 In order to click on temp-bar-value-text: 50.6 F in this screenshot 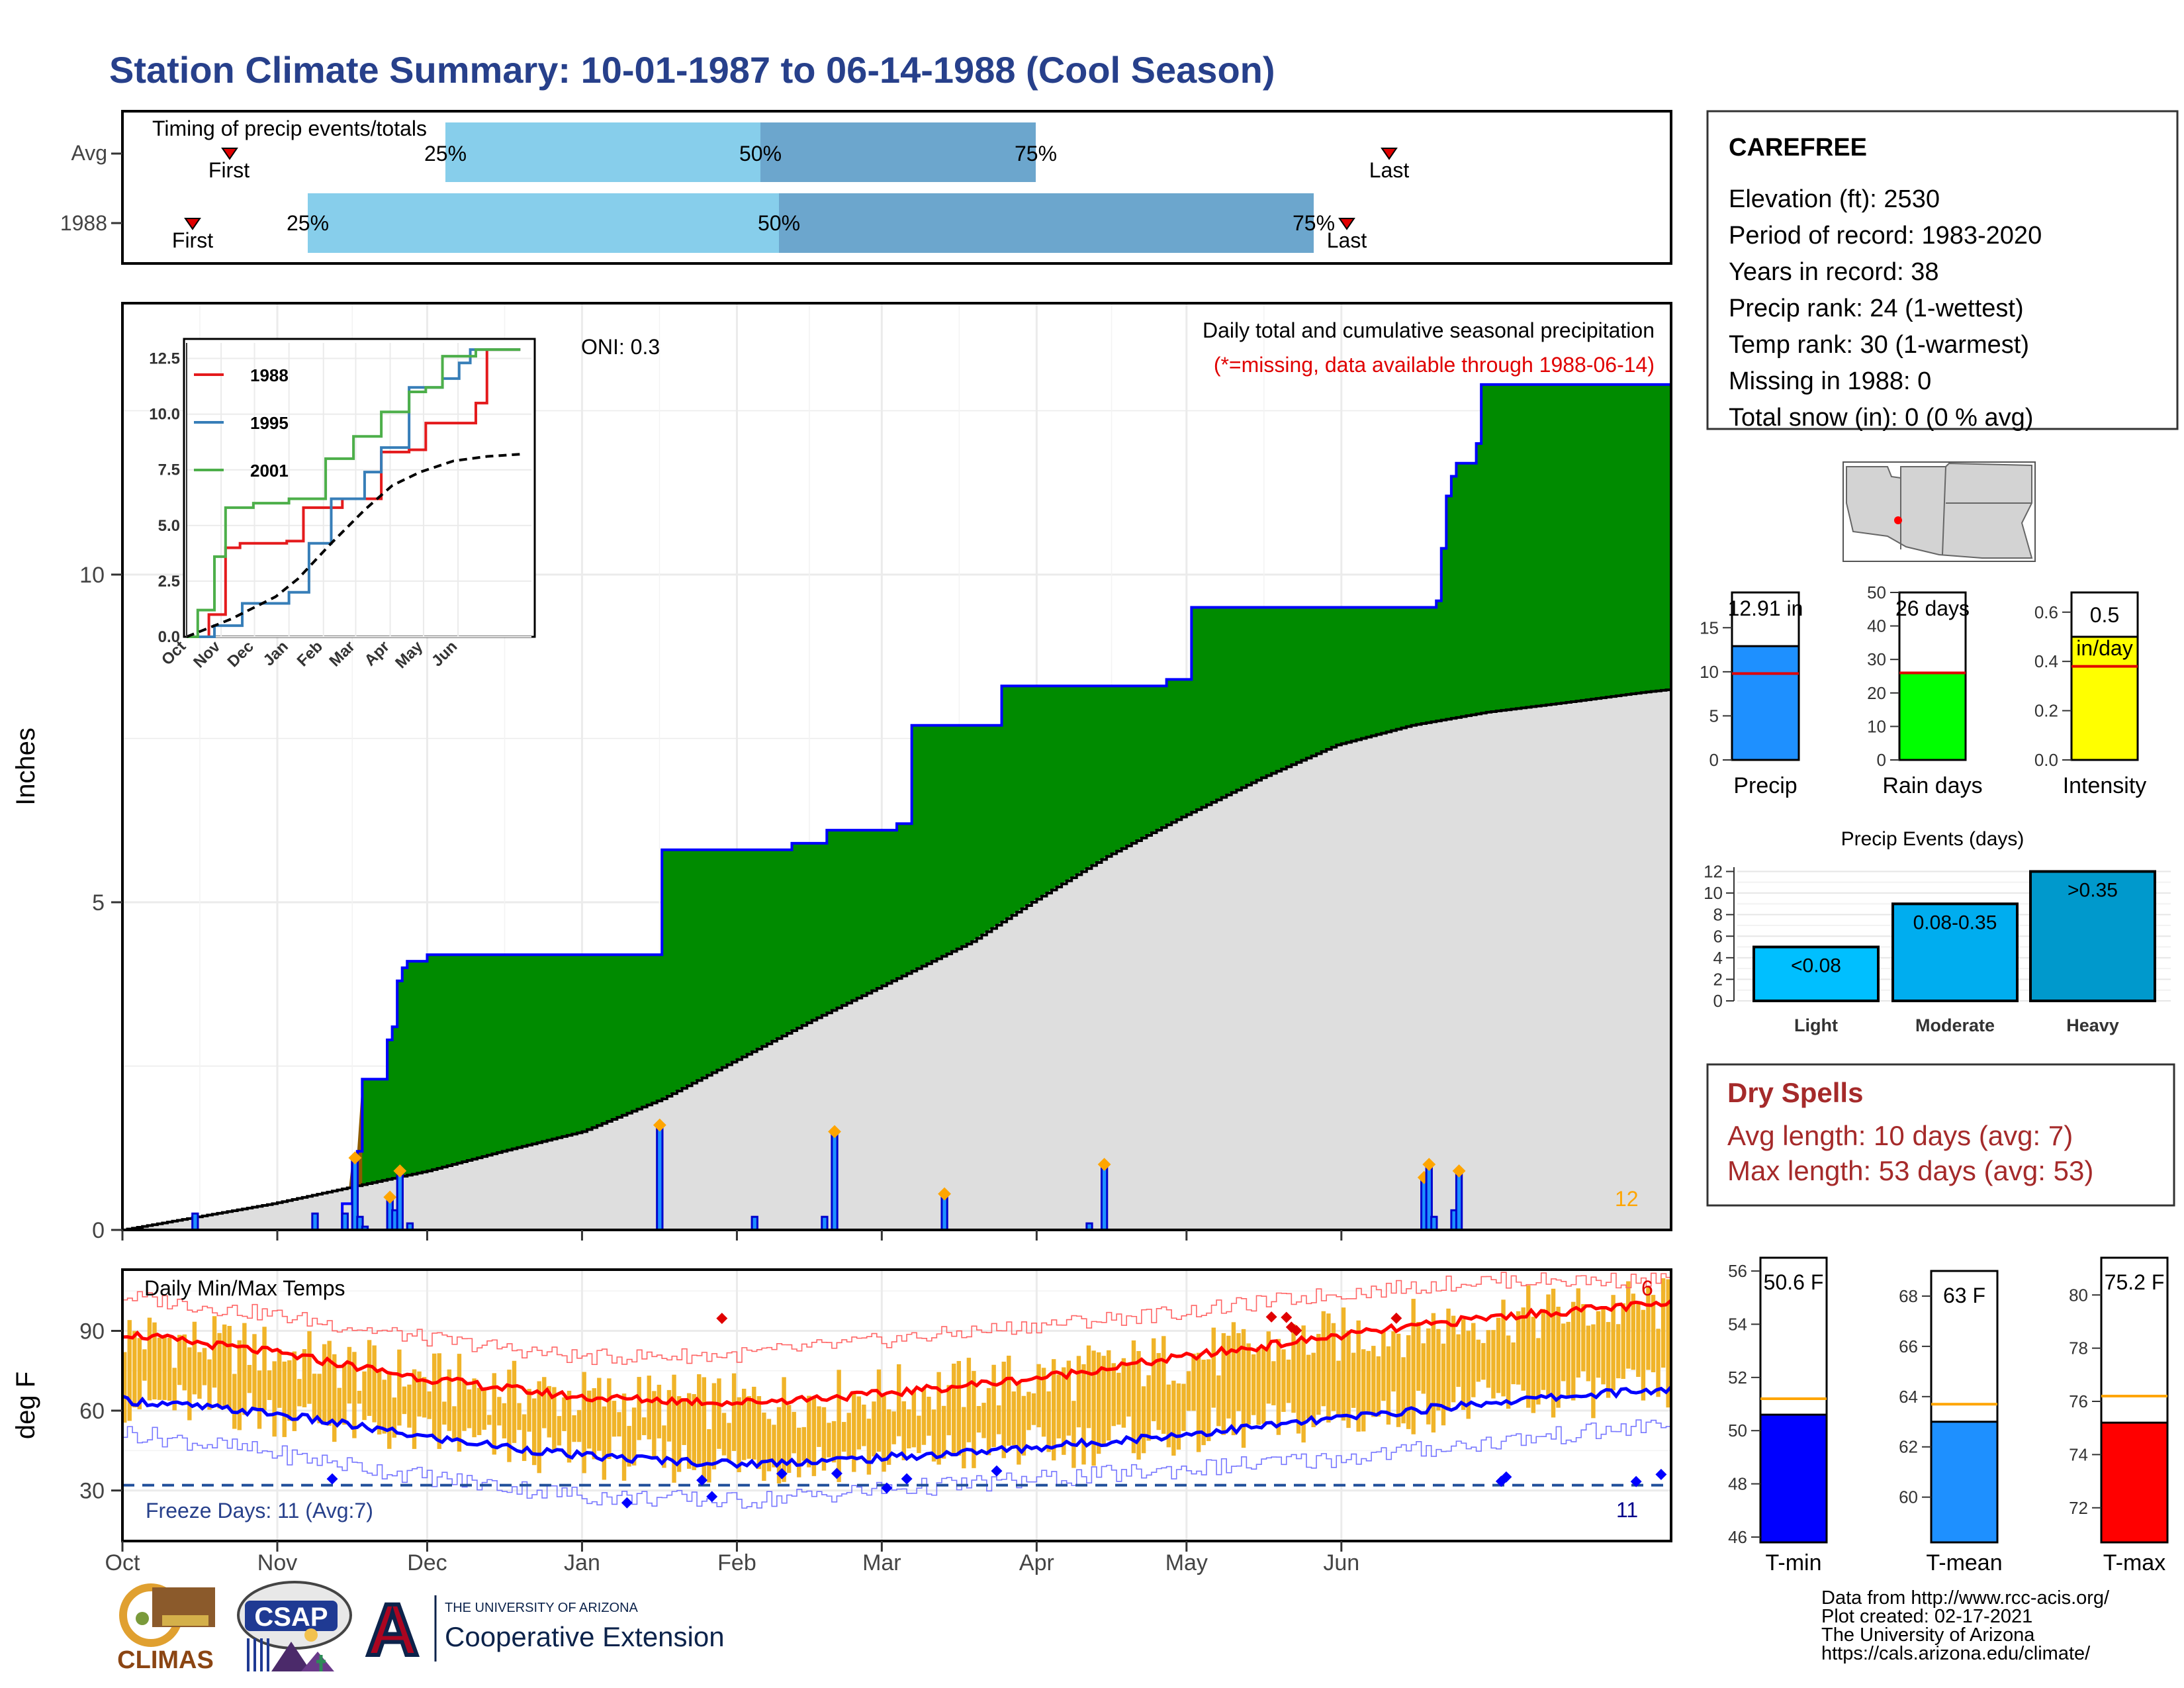, I will do `click(1794, 1282)`.